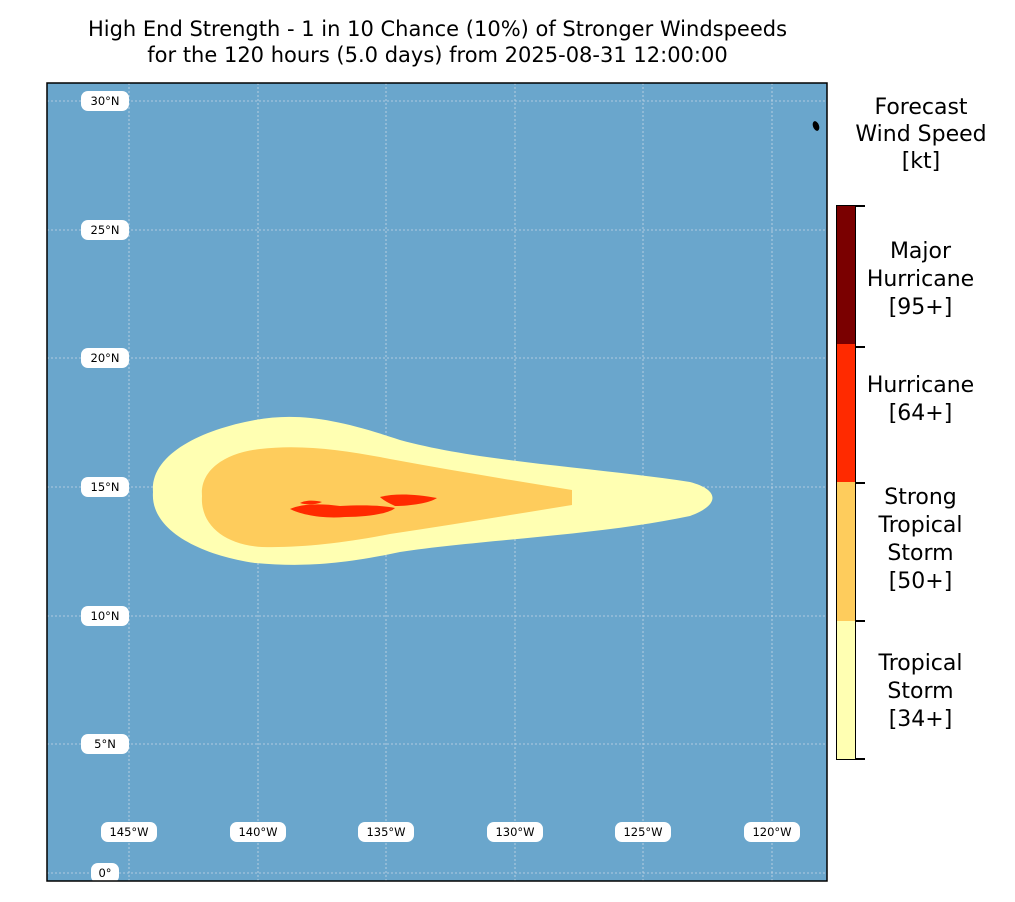  I want to click on latitude-label: 10°N, so click(105, 616).